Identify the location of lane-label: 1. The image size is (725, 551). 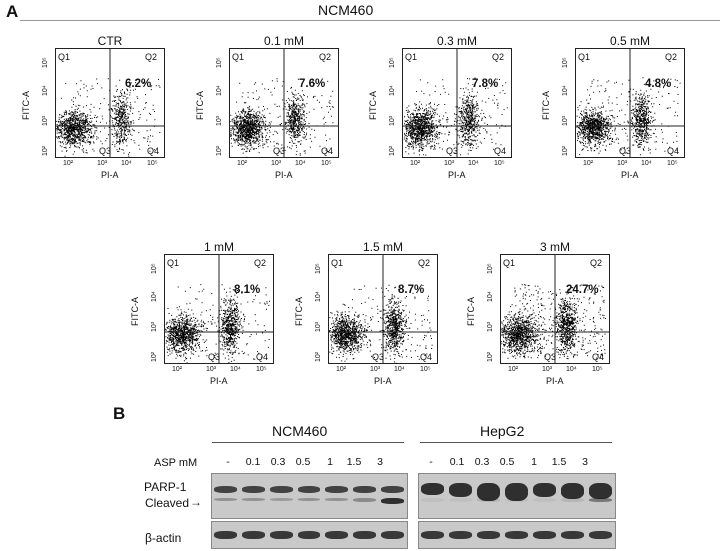
(534, 462).